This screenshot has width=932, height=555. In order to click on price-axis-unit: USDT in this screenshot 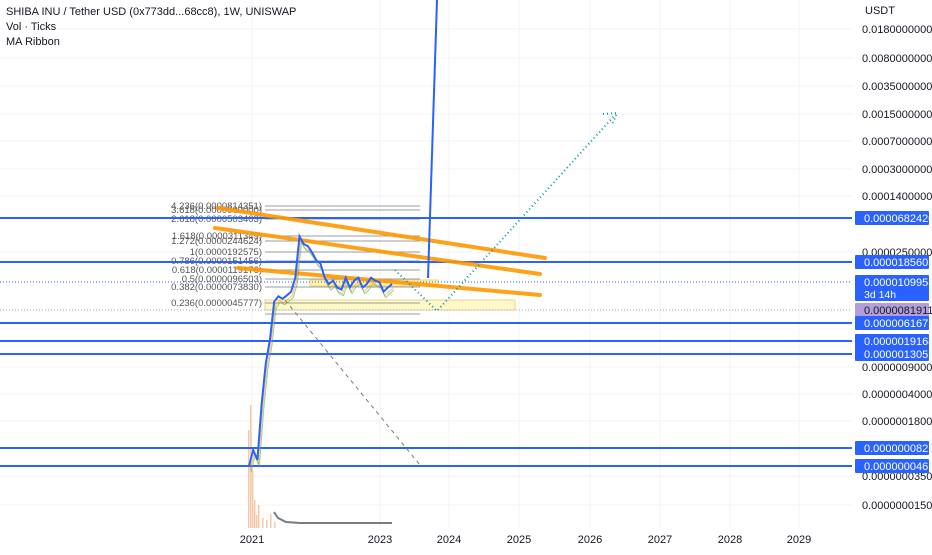, I will do `click(880, 11)`.